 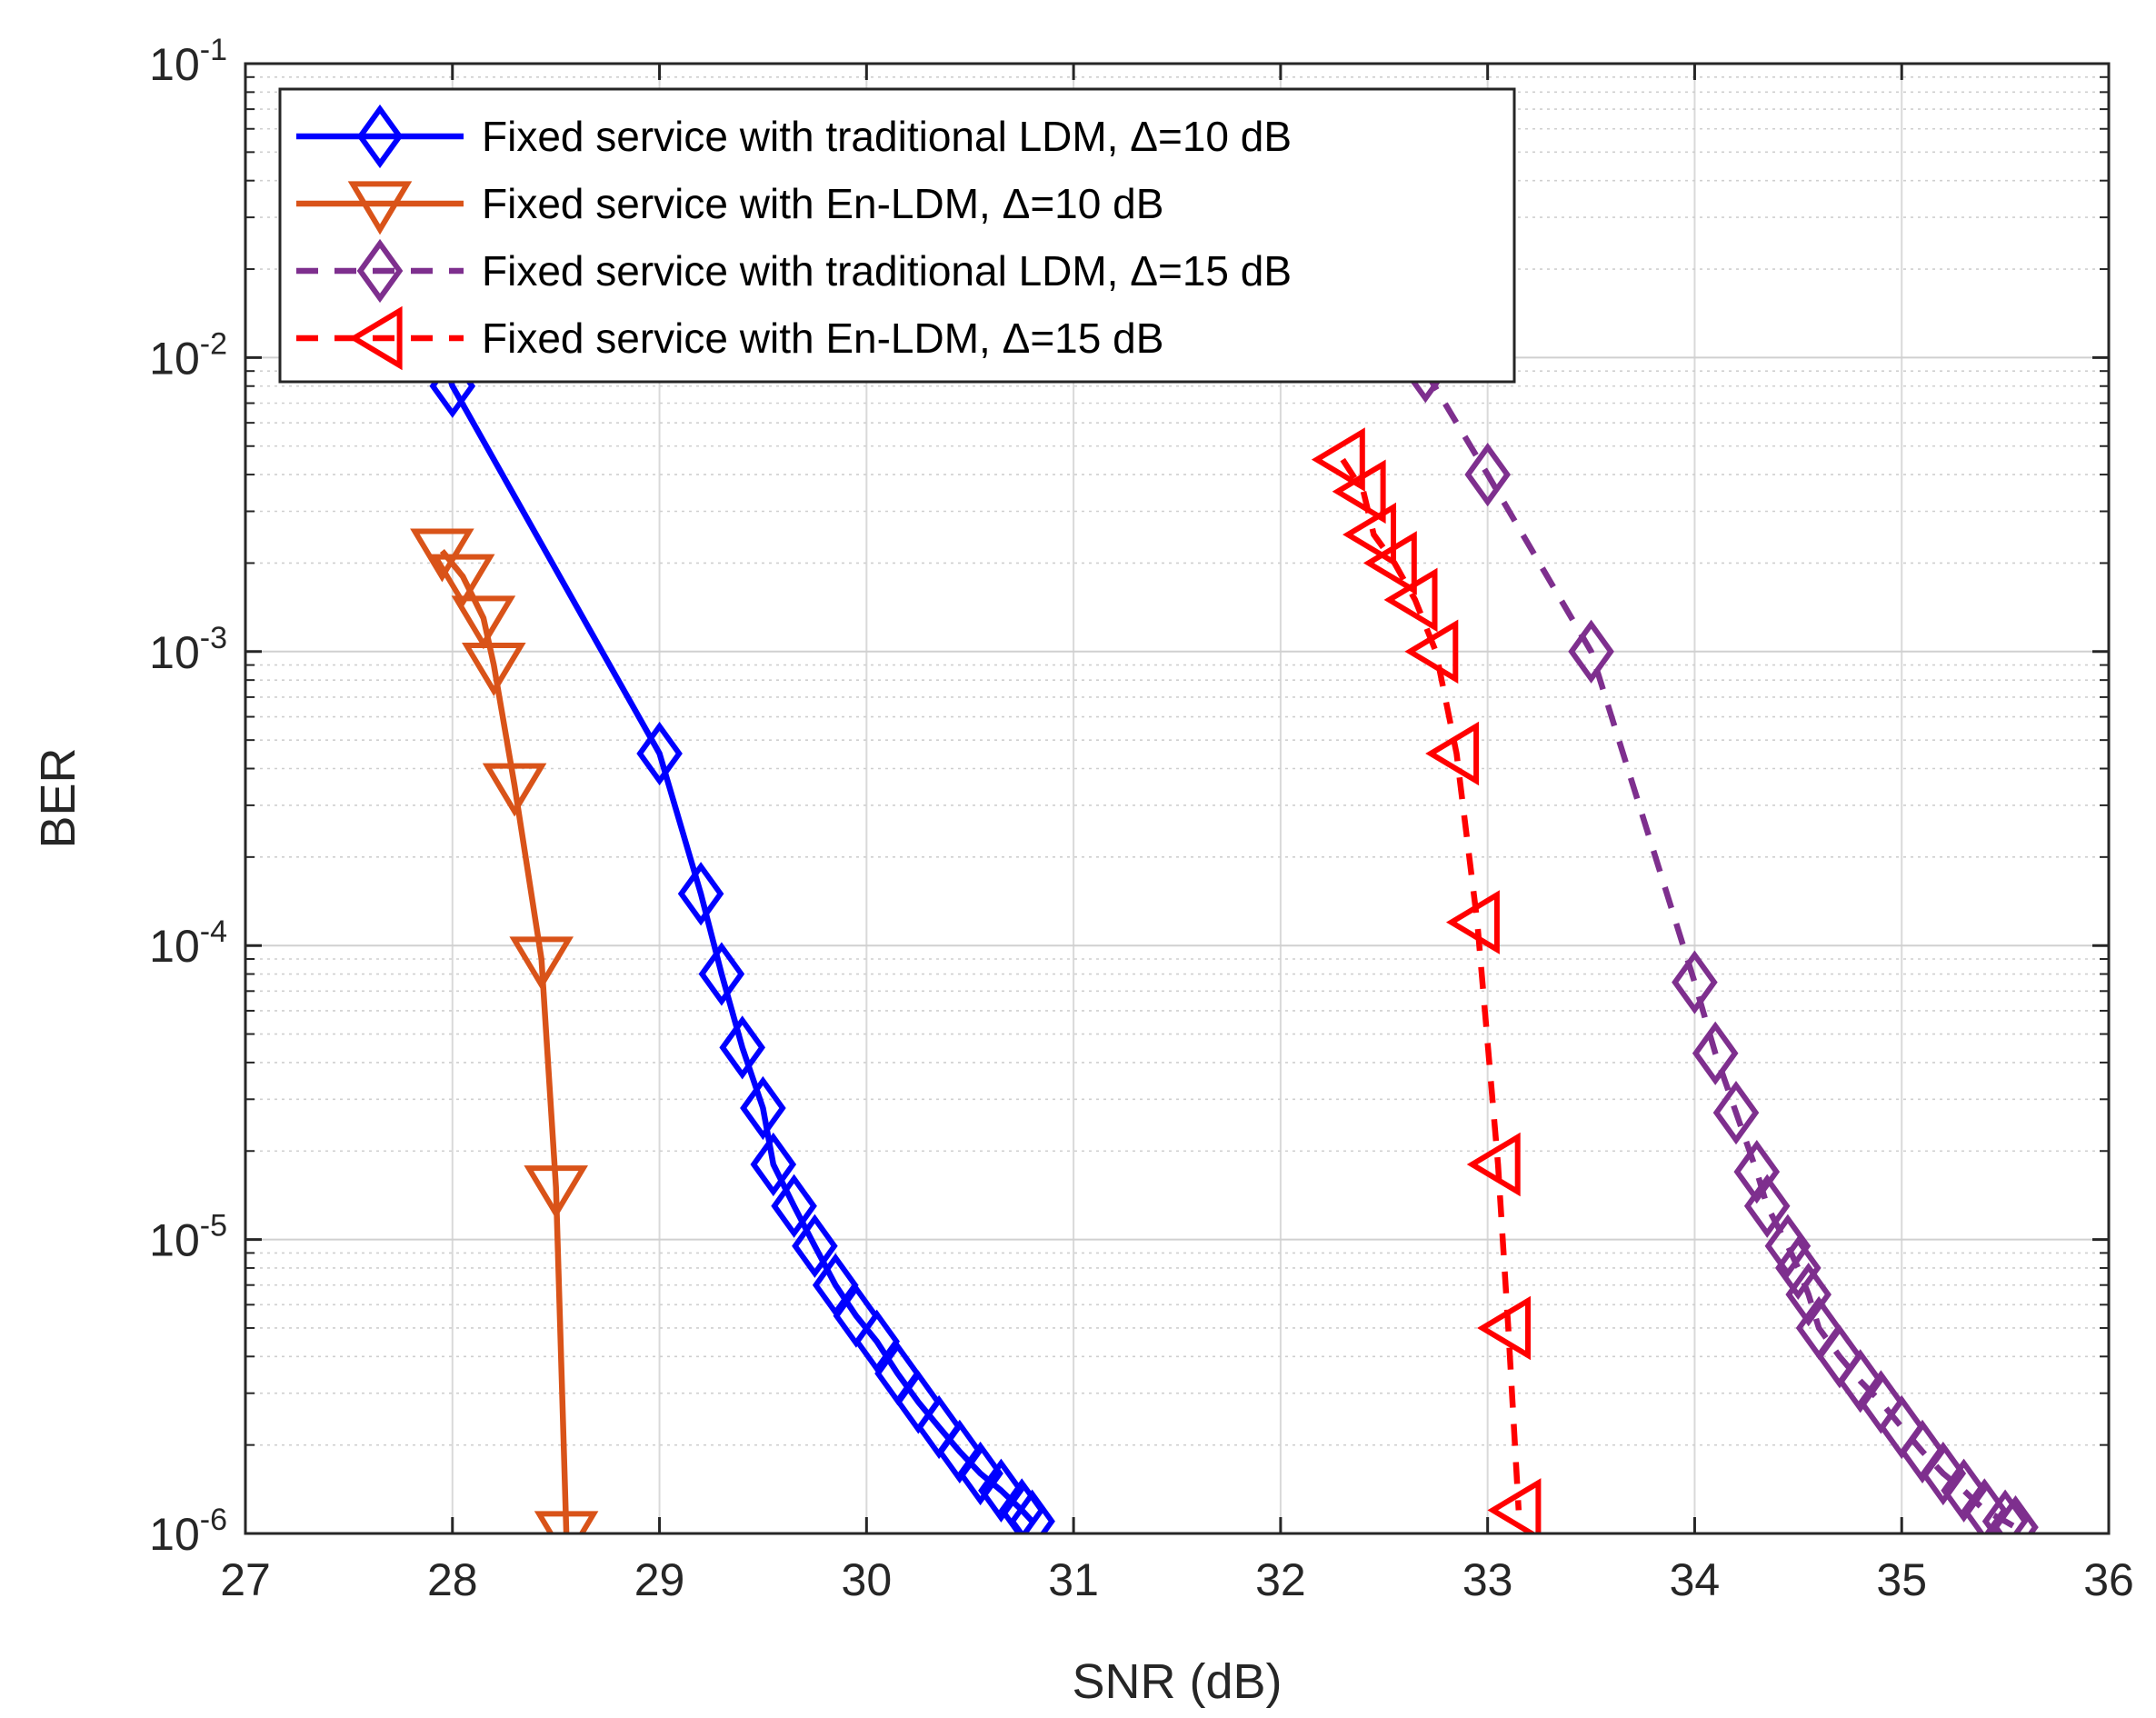 What do you see at coordinates (1073, 1579) in the screenshot?
I see `x-tick-label: 31` at bounding box center [1073, 1579].